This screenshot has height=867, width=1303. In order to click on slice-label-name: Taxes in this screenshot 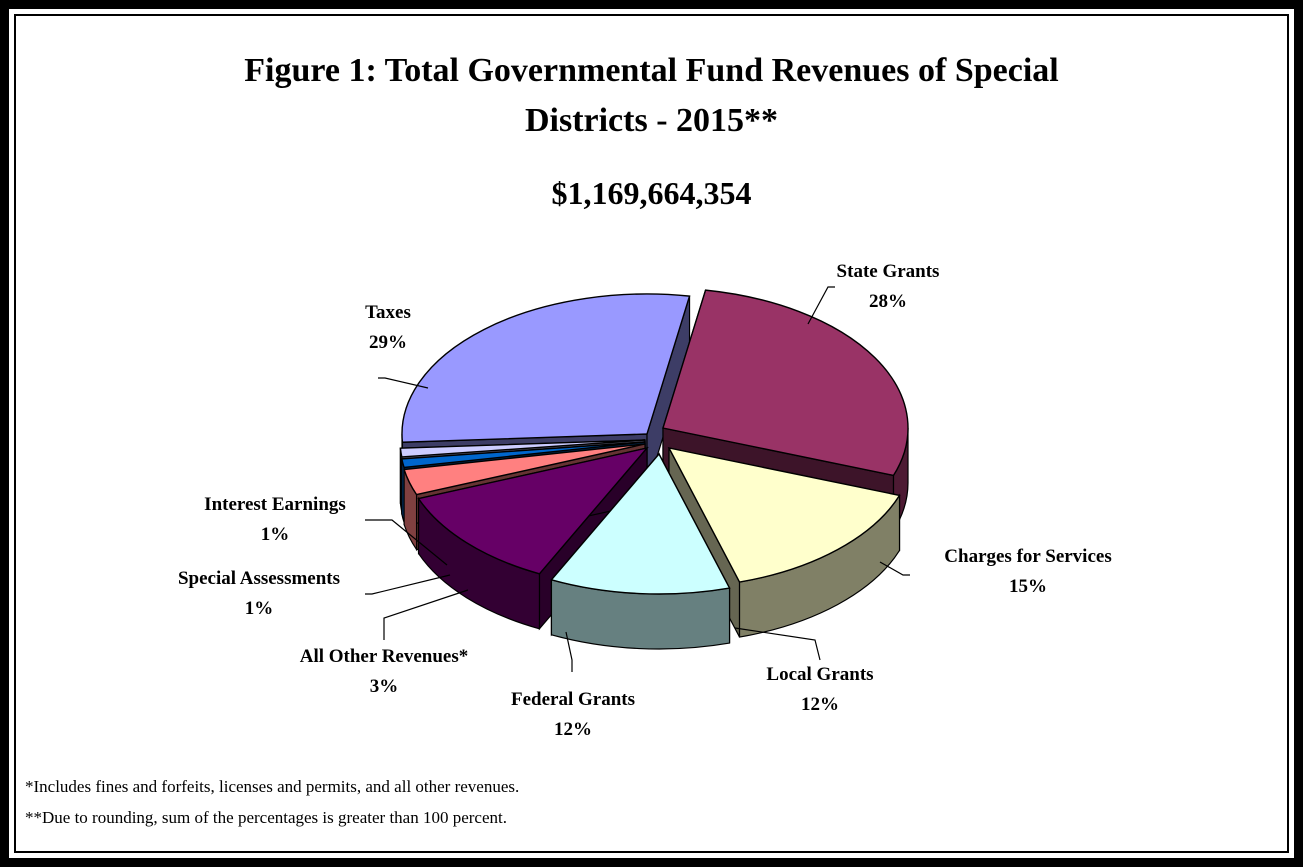, I will do `click(388, 312)`.